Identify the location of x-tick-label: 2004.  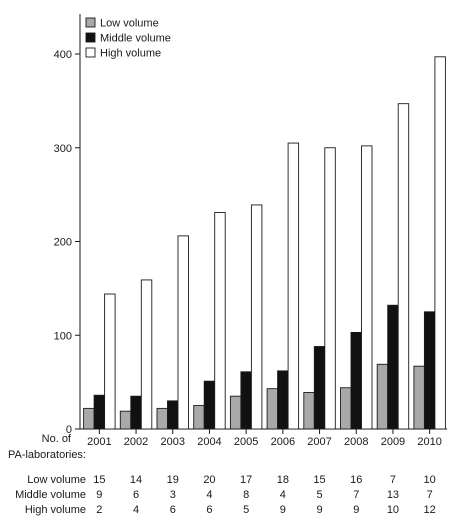
(209, 442).